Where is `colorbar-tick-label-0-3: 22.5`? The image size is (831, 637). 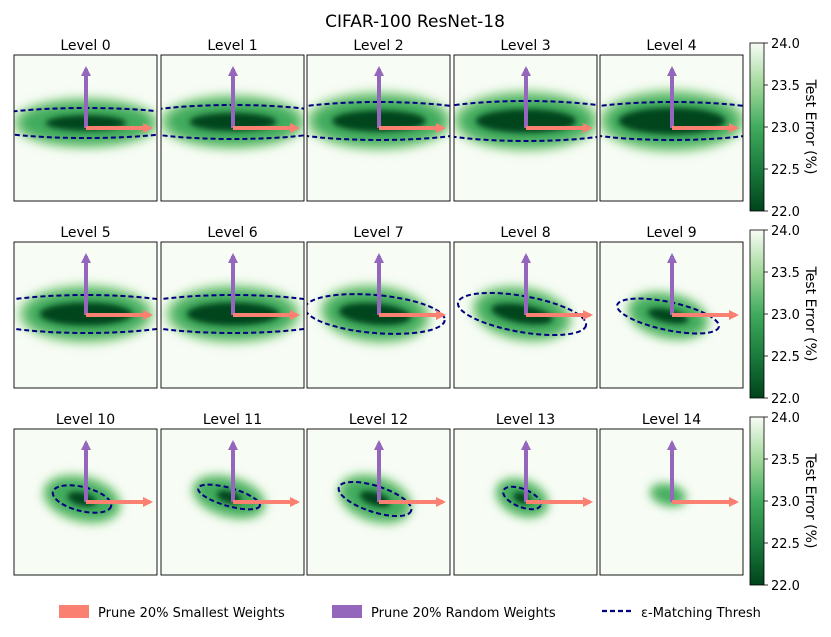
colorbar-tick-label-0-3: 22.5 is located at coordinates (785, 170).